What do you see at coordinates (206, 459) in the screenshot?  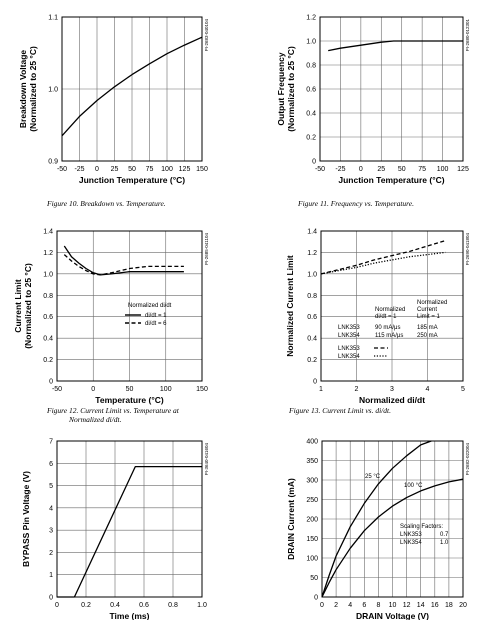 I see `figure-code: PI-3640-041604` at bounding box center [206, 459].